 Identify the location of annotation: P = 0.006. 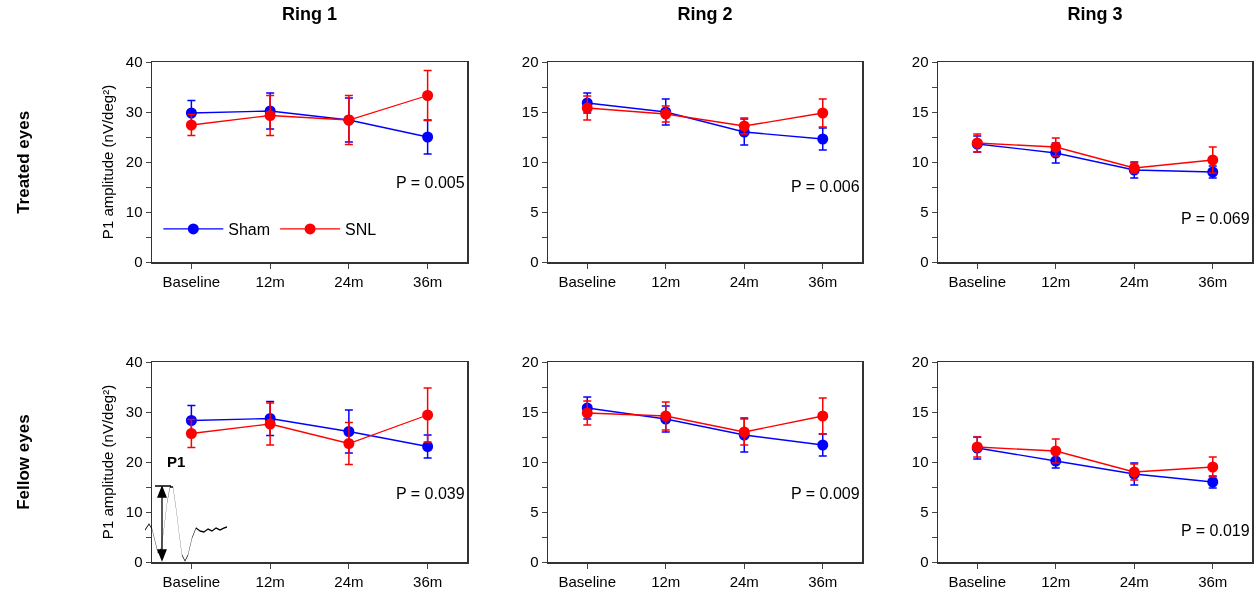
(825, 186).